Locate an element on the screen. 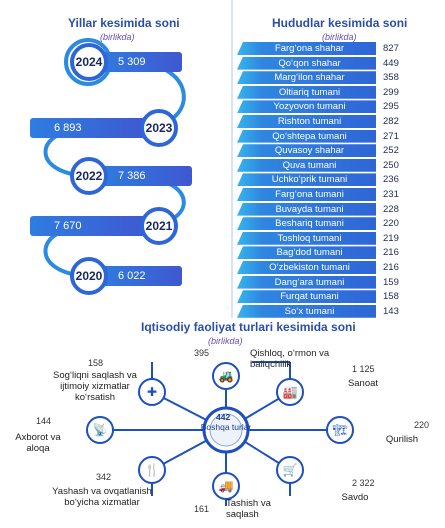 The width and height of the screenshot is (445, 528). region-row: Farg‘ona tumani 231 is located at coordinates (339, 195).